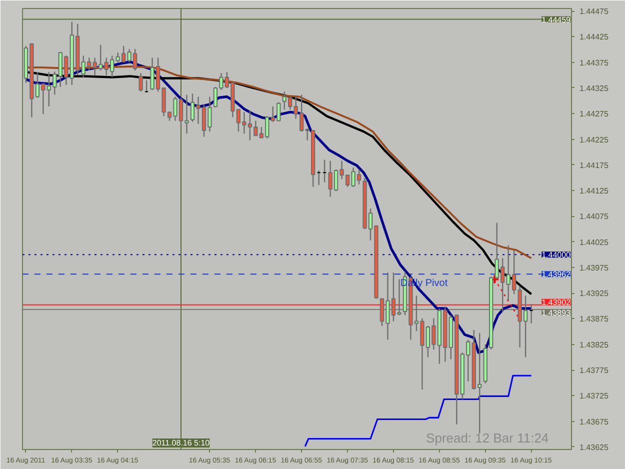  What do you see at coordinates (557, 19) in the screenshot?
I see `ref-line-label: 1.44459` at bounding box center [557, 19].